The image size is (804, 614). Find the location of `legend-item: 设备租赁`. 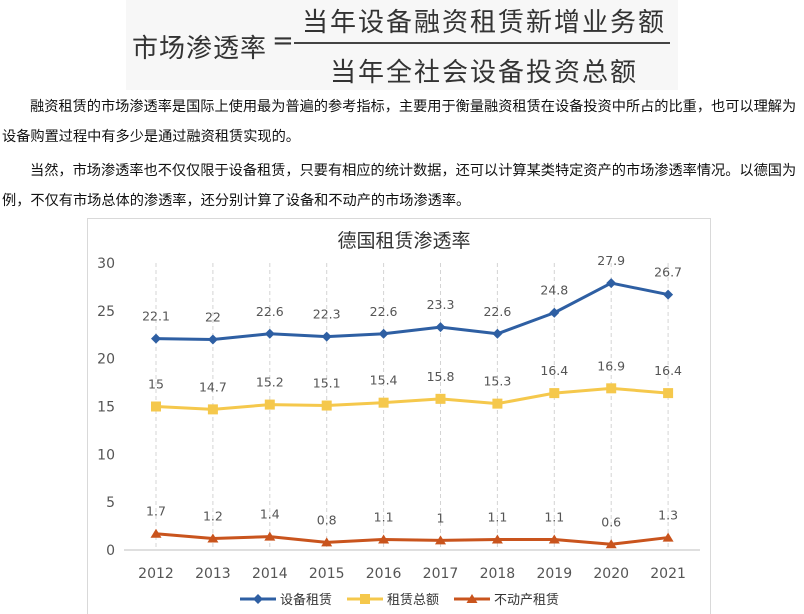

legend-item: 设备租赁 is located at coordinates (286, 600).